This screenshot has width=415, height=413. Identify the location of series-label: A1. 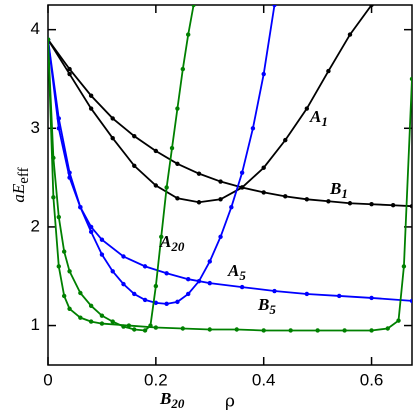
(318, 118).